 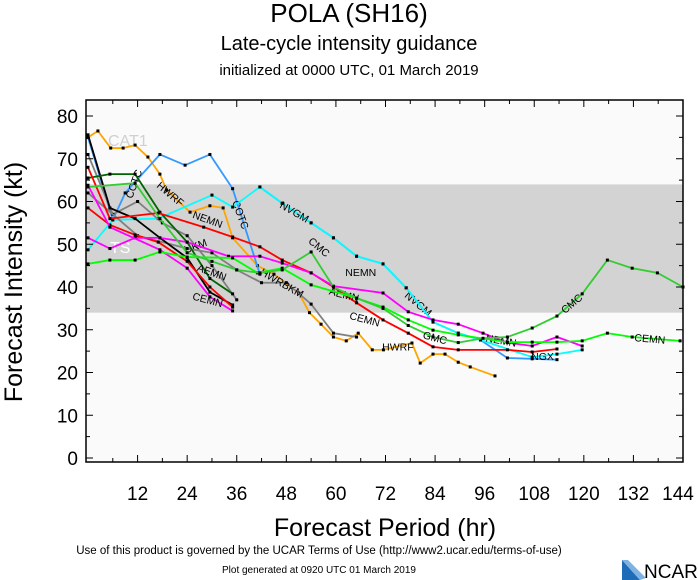 What do you see at coordinates (349, 14) in the screenshot?
I see `chart-title: POLA (SH16)` at bounding box center [349, 14].